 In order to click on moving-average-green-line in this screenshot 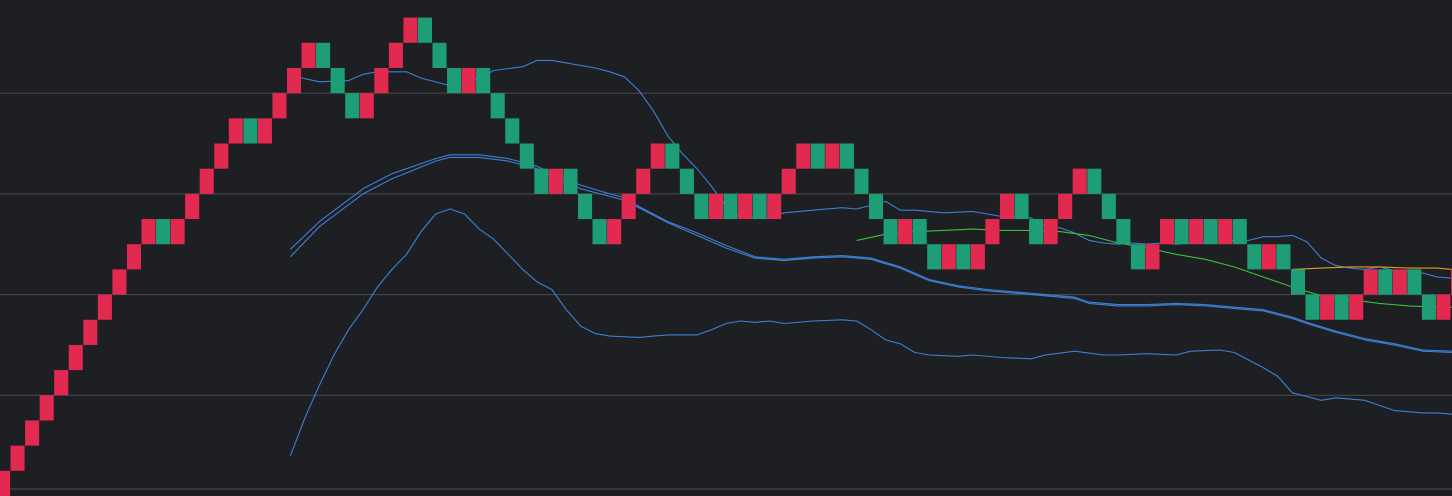, I will do `click(1154, 268)`.